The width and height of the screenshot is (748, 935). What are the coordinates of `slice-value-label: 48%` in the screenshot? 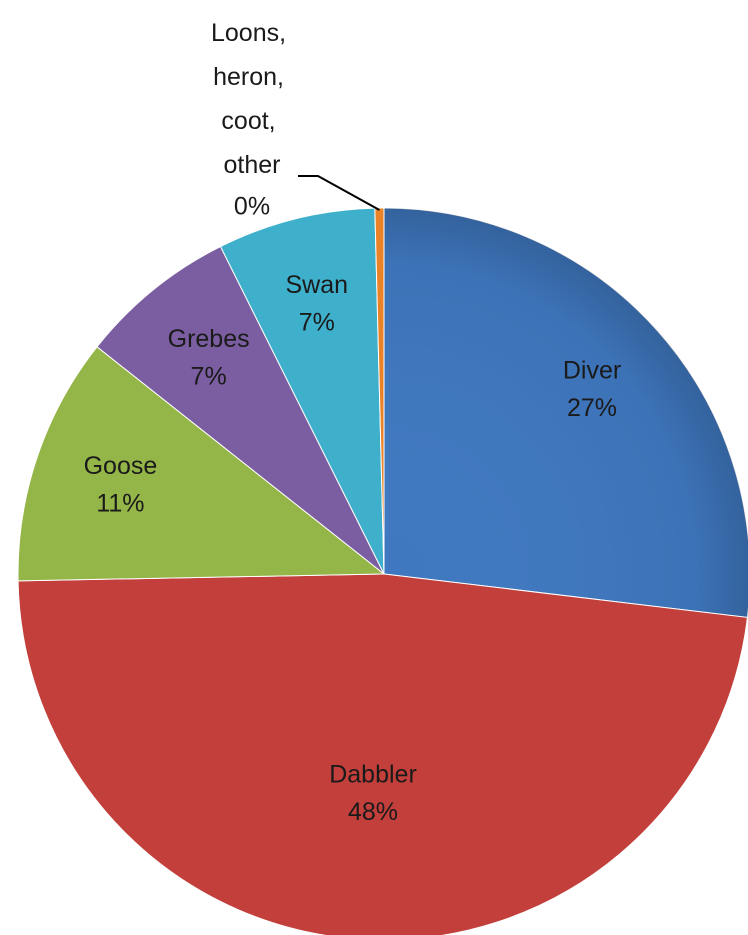 It's located at (373, 812).